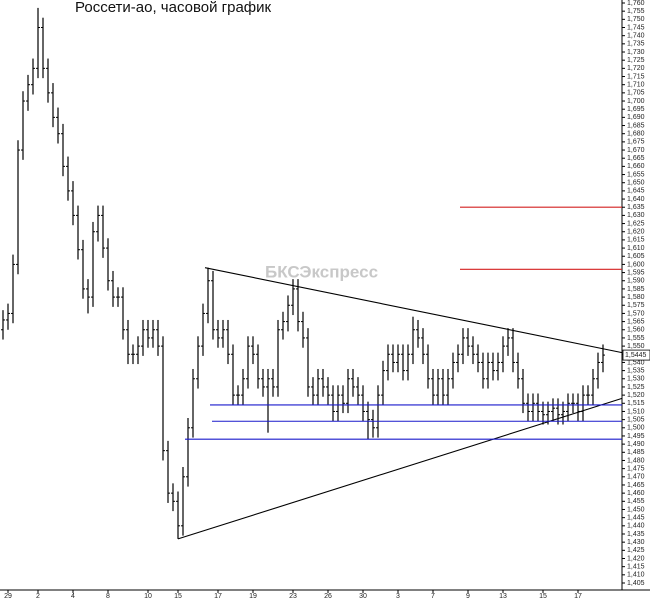 The image size is (650, 600). Describe the element at coordinates (636, 11) in the screenshot. I see `y-tick-label: 1,755` at that location.